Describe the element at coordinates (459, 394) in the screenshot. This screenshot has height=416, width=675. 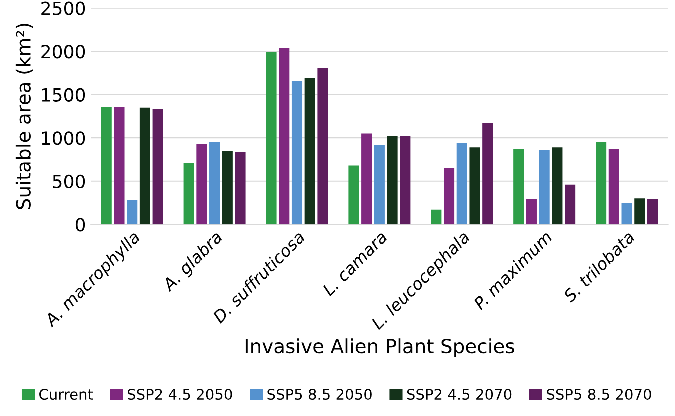
I see `legend-label: SSP2 4.5 2070` at that location.